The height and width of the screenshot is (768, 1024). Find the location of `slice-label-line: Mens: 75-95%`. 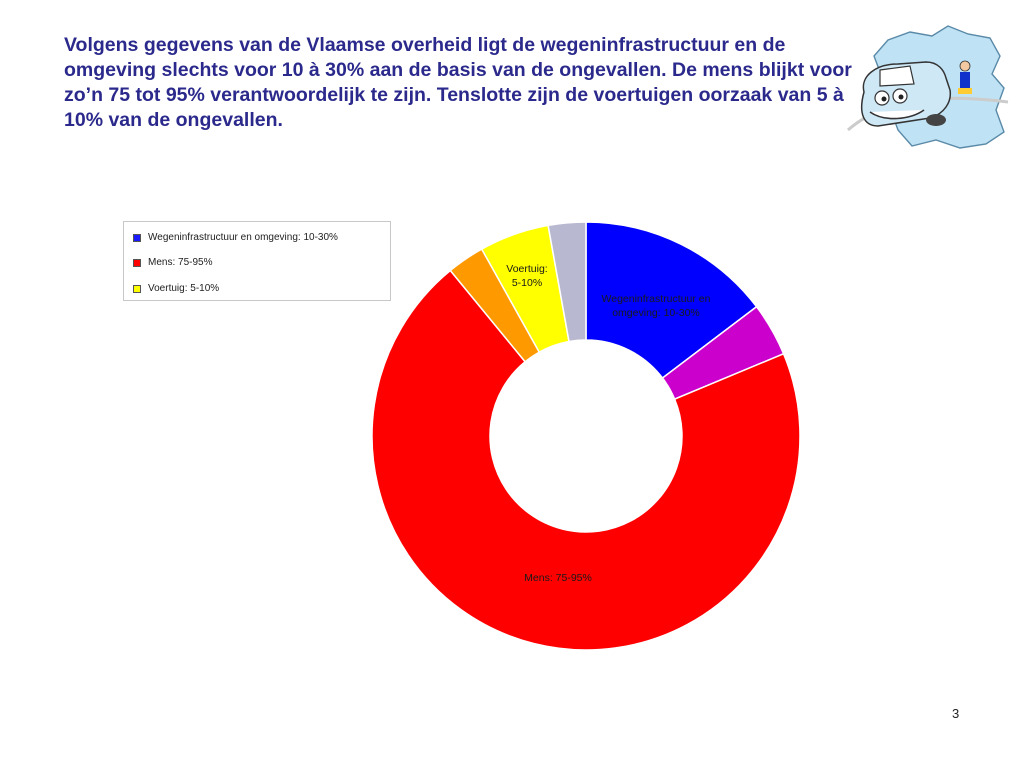

slice-label-line: Mens: 75-95% is located at coordinates (558, 578).